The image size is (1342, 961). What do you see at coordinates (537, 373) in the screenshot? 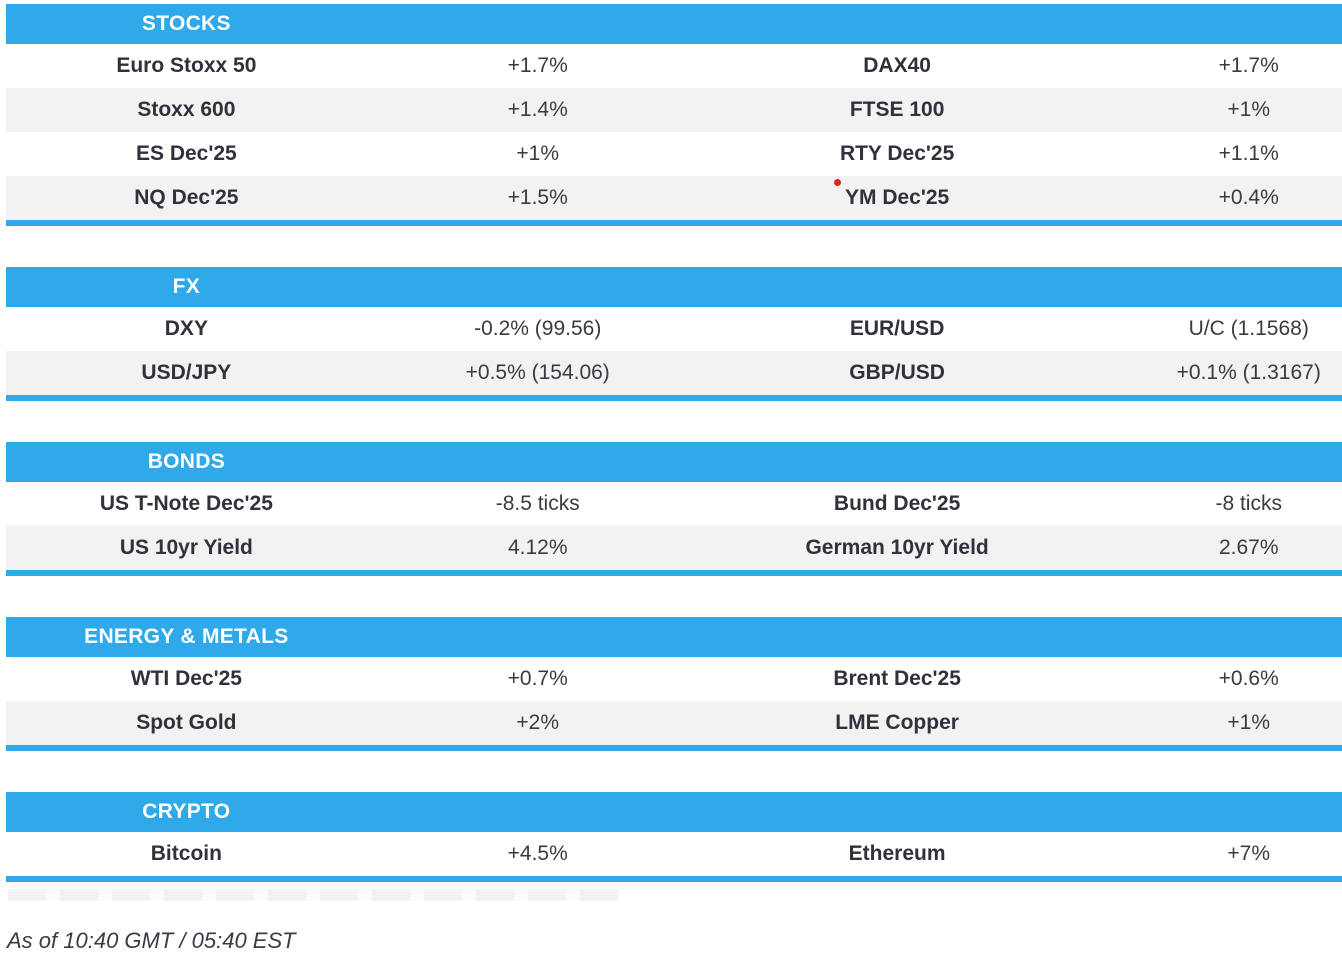
I see `instrument-value-left: +0.5% (154.06)` at bounding box center [537, 373].